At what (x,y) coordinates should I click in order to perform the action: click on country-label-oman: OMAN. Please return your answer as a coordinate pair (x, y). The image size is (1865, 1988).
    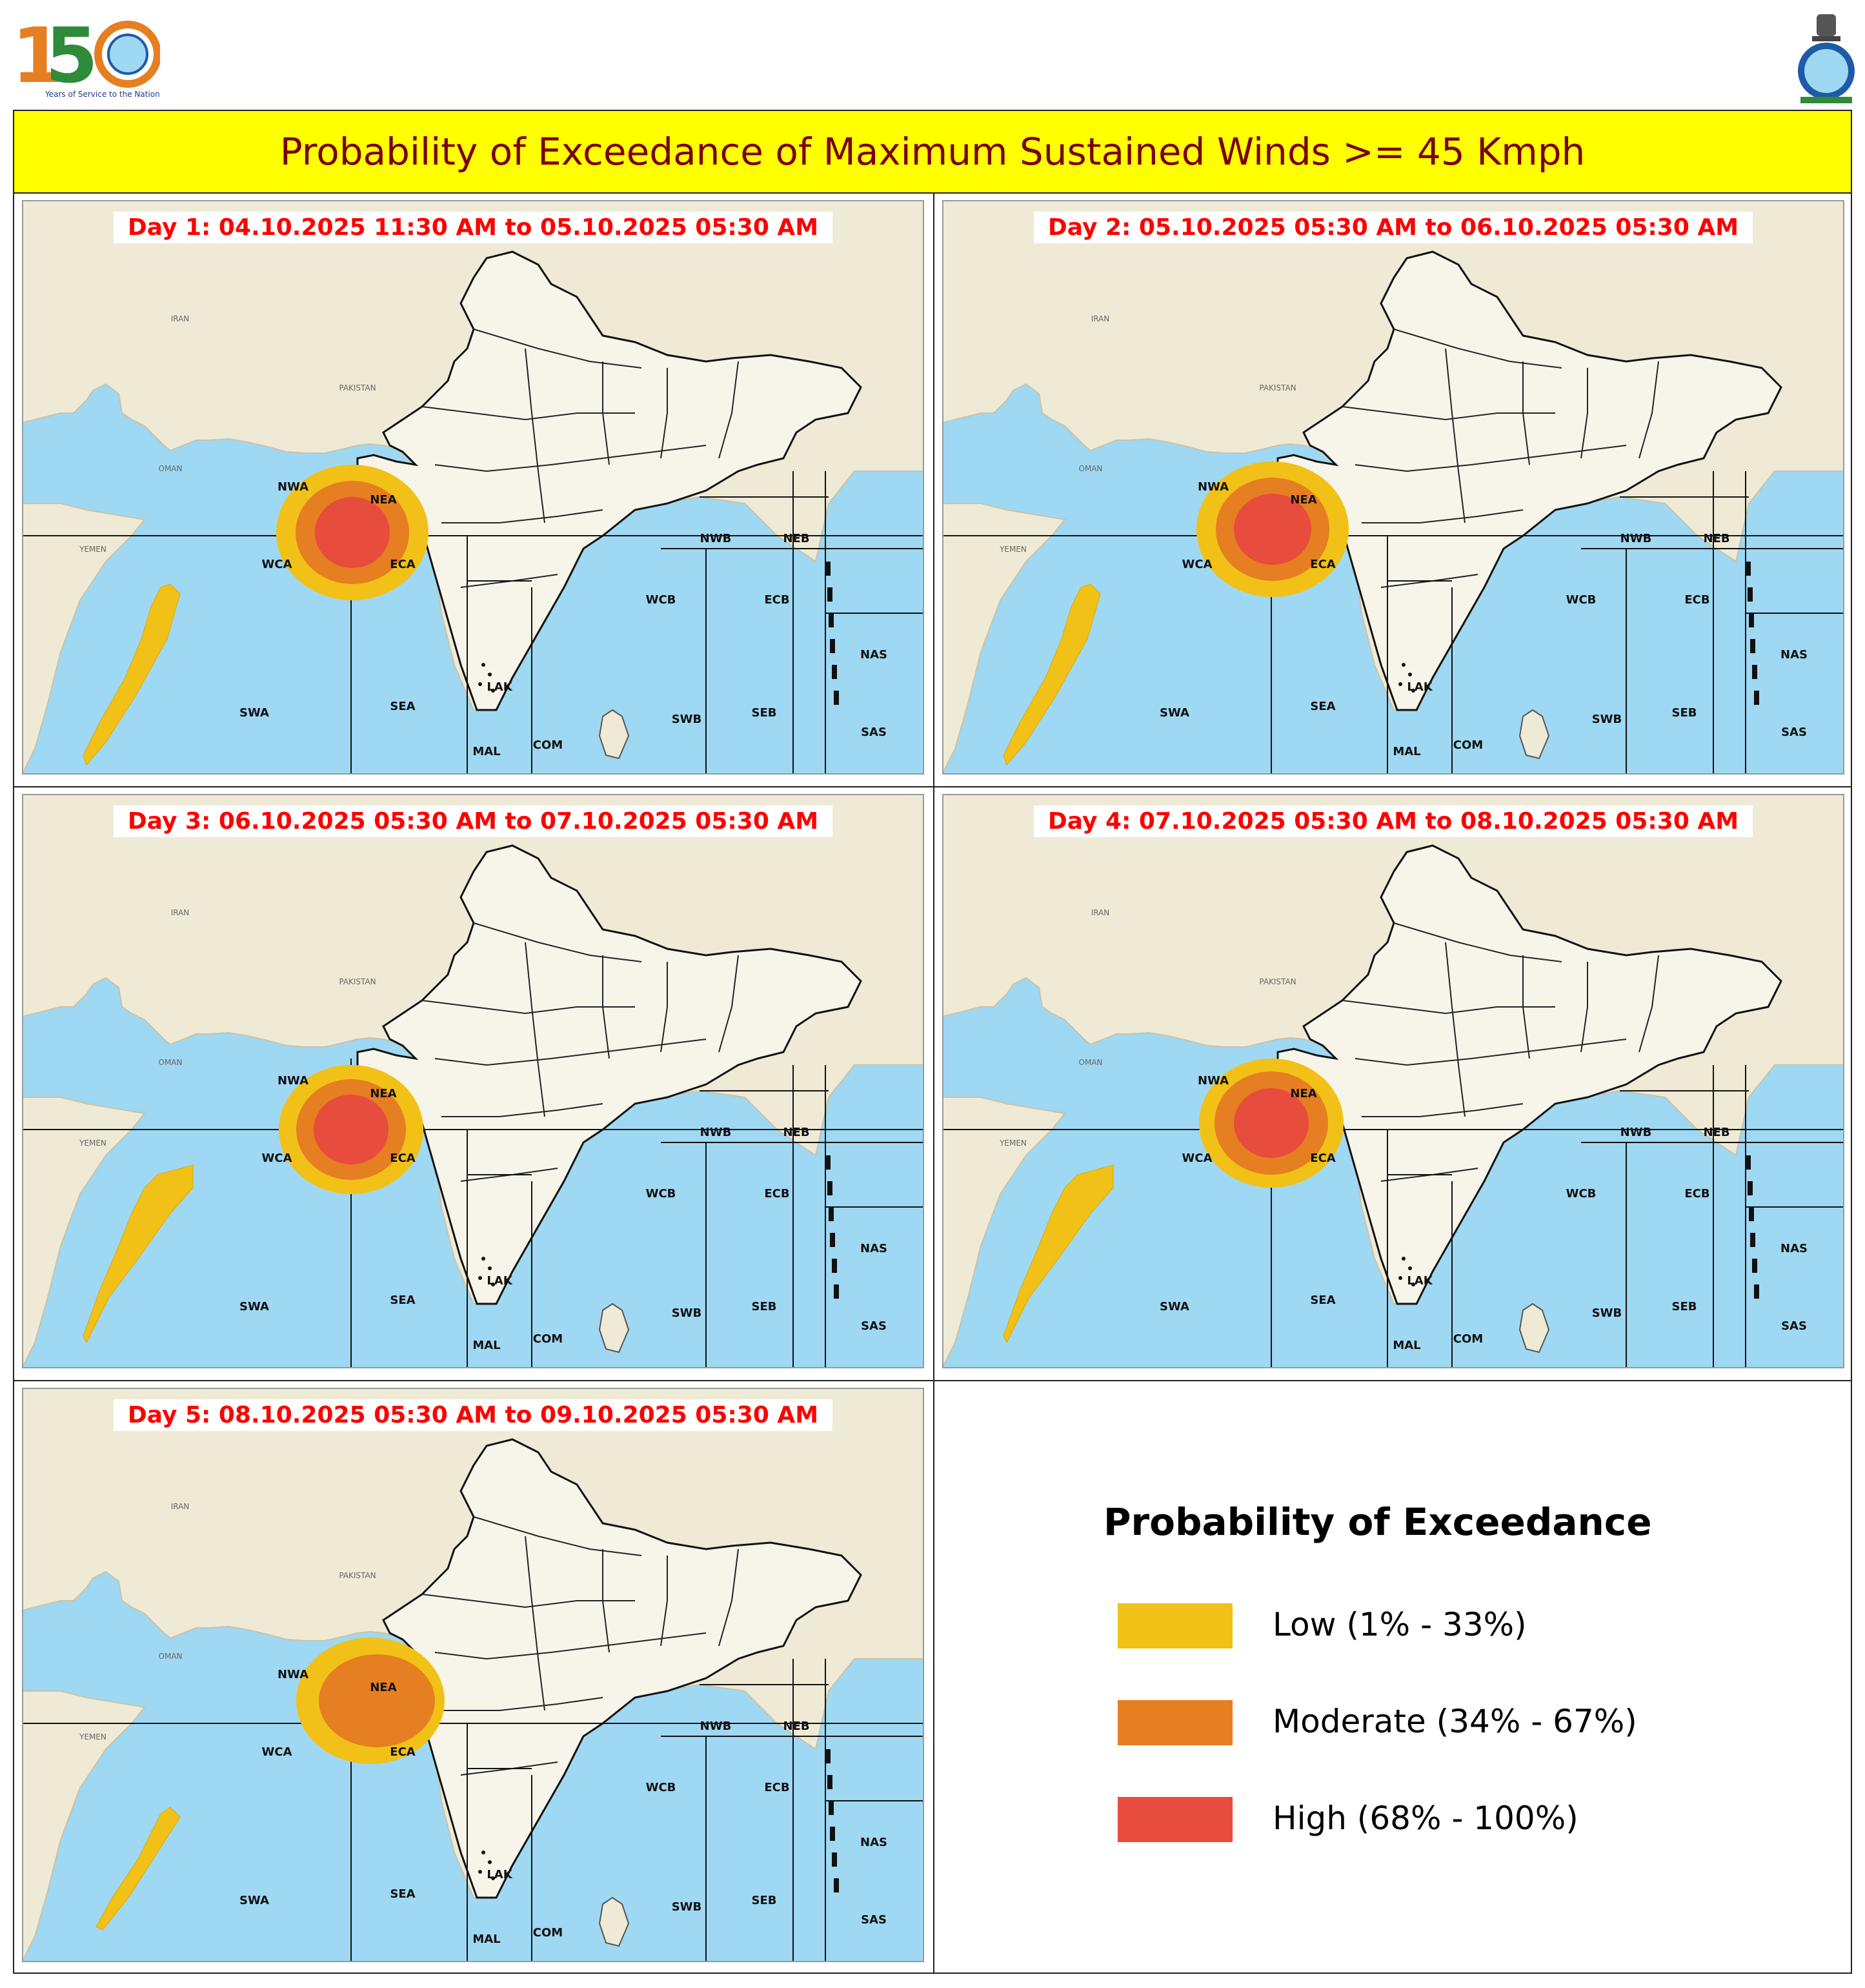
    Looking at the image, I should click on (171, 1062).